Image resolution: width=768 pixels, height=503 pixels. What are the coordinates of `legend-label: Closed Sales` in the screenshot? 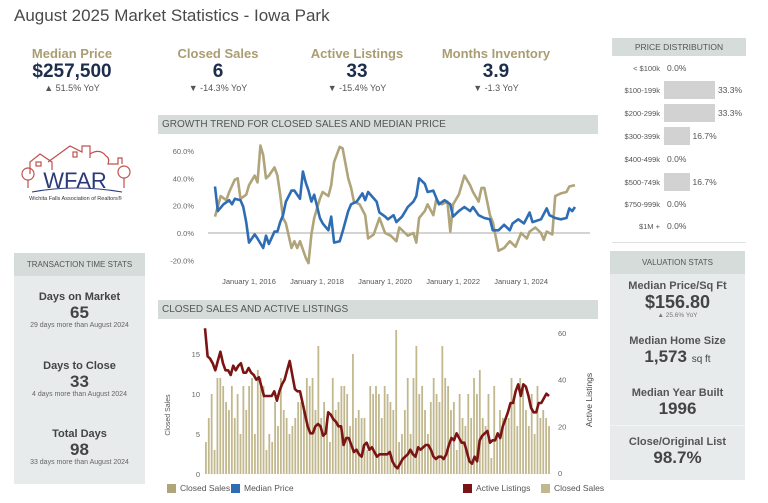 It's located at (579, 488).